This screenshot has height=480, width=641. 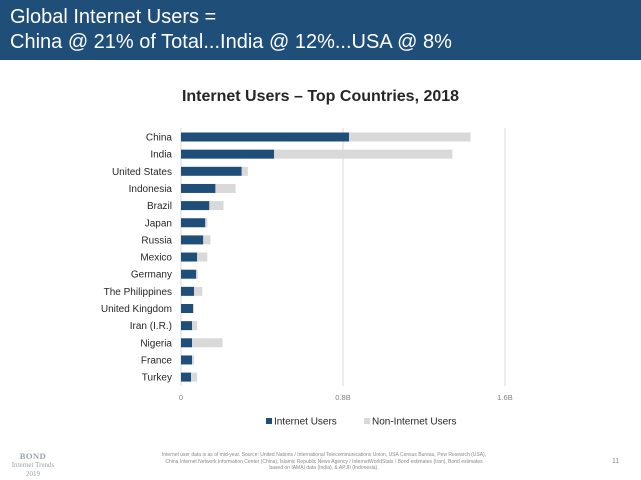 I want to click on category-label: Japan, so click(x=158, y=223).